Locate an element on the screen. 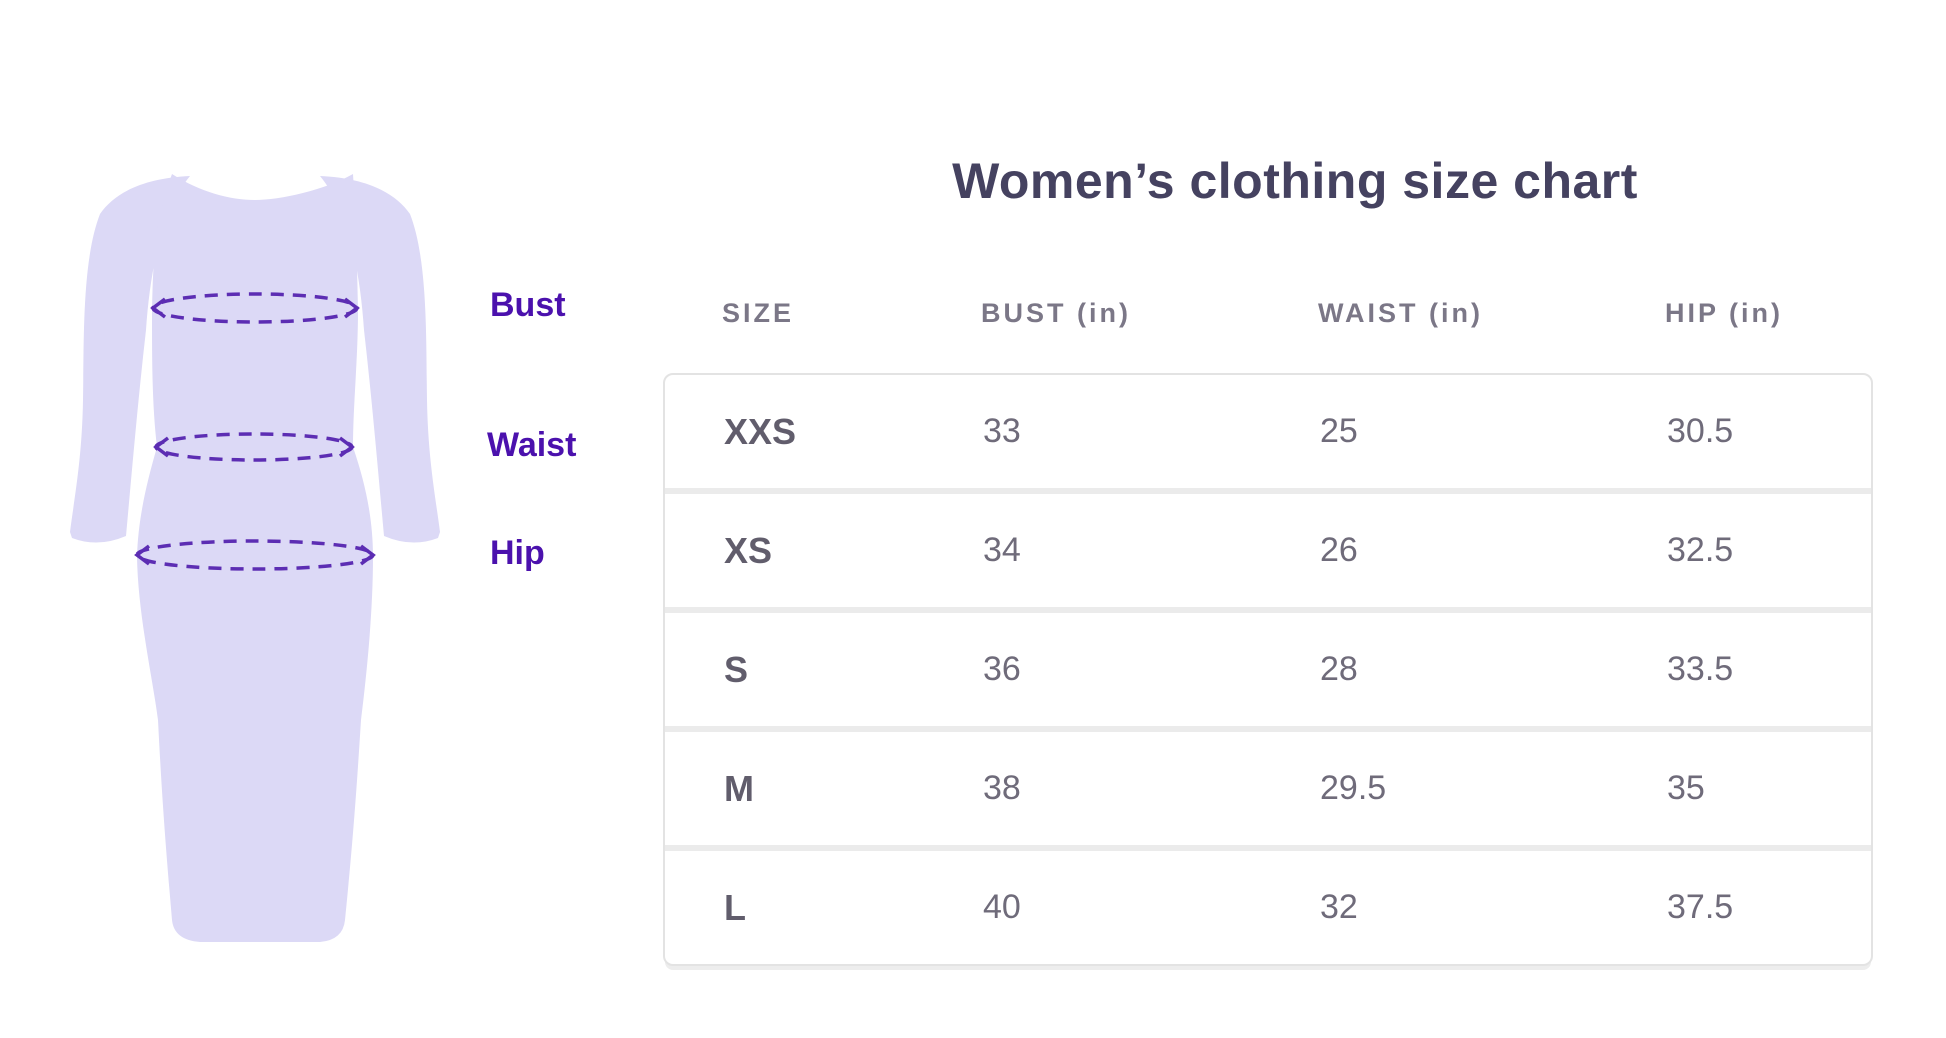  cell-waist: 25 is located at coordinates (1339, 431).